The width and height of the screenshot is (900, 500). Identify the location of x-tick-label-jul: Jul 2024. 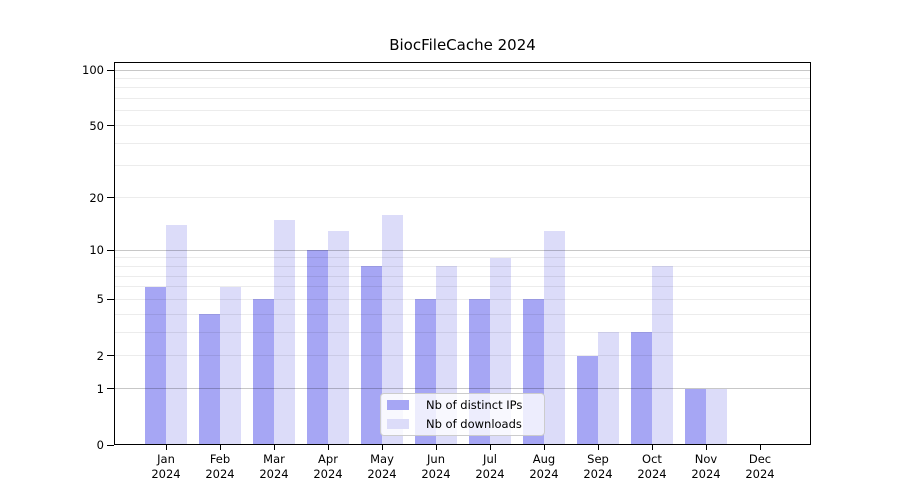
(490, 467).